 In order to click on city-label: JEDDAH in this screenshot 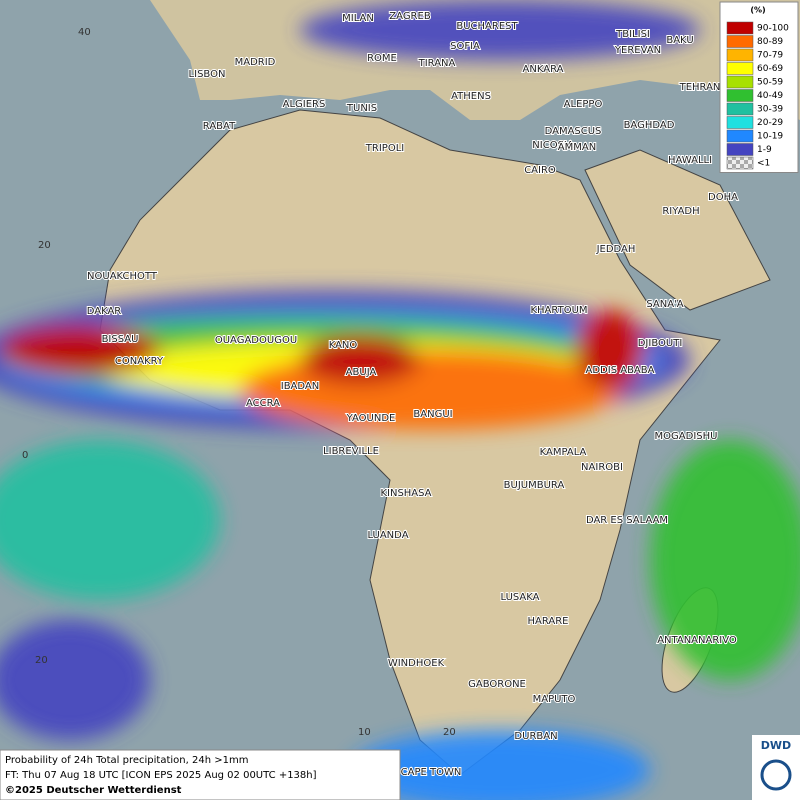, I will do `click(616, 249)`.